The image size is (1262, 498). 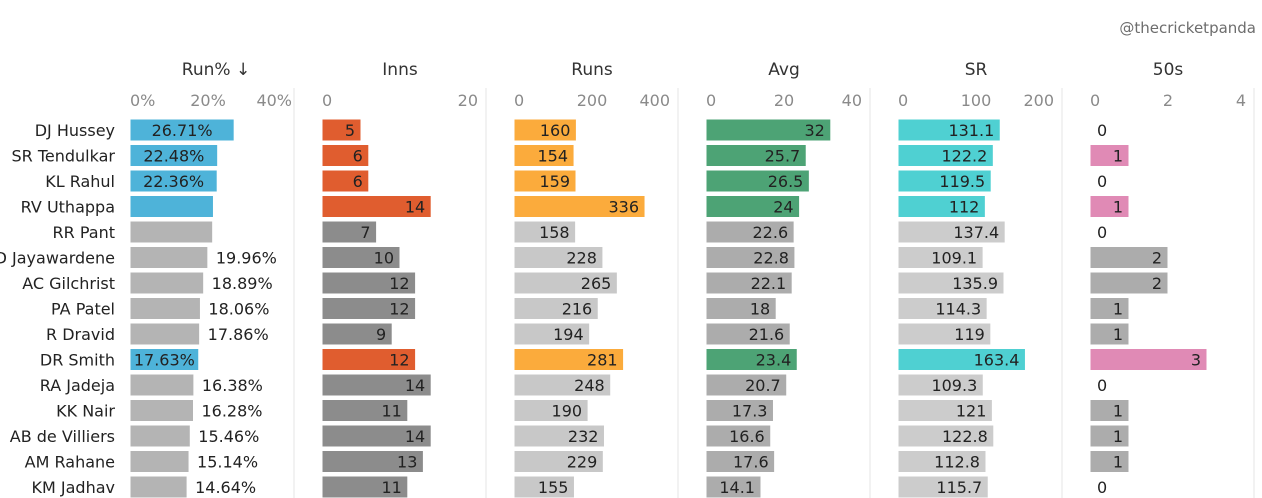 I want to click on data-label-sr: 122.8, so click(x=965, y=436).